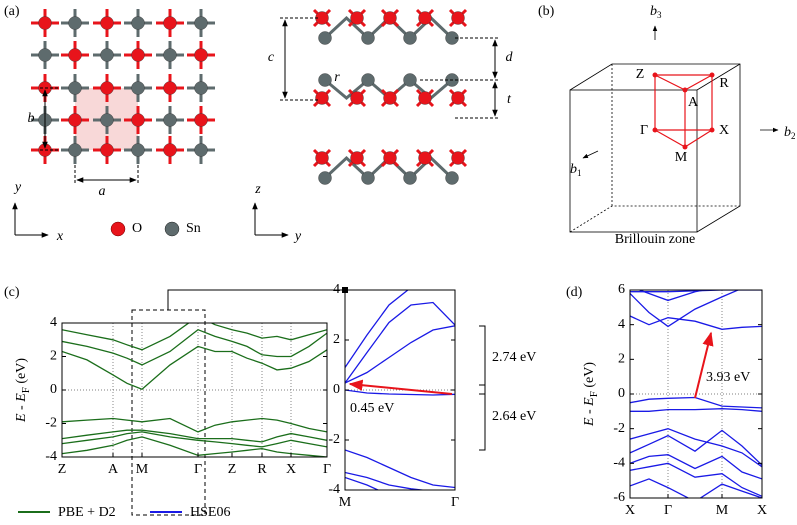 The width and height of the screenshot is (797, 525). I want to click on lattice-label: c, so click(271, 57).